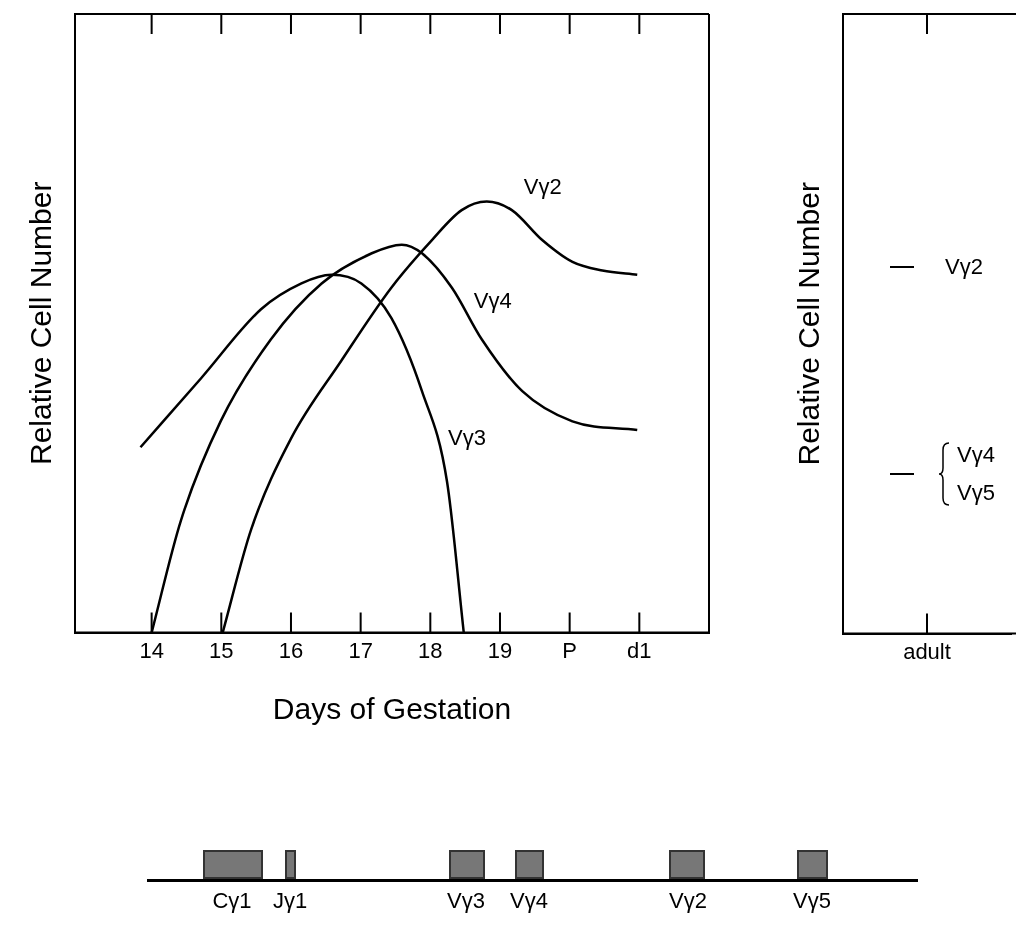 The height and width of the screenshot is (928, 1016). What do you see at coordinates (430, 650) in the screenshot?
I see `x-tick-label: 18` at bounding box center [430, 650].